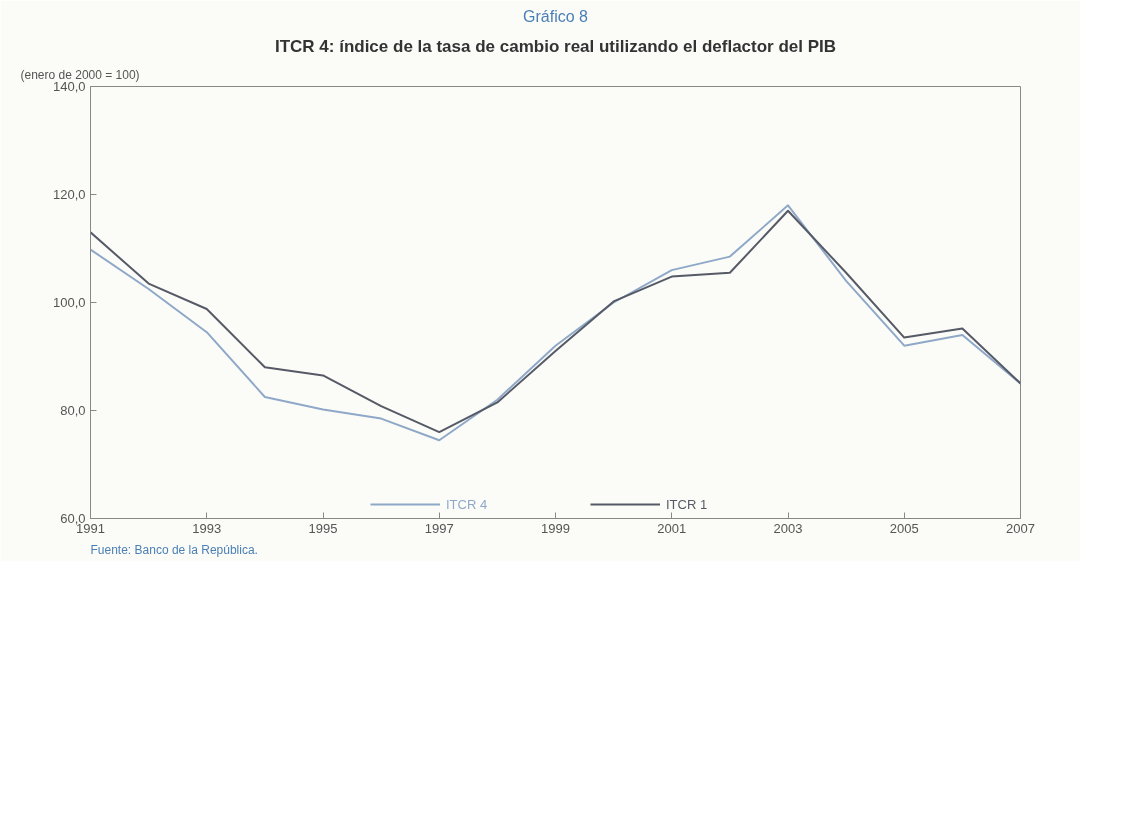 The width and height of the screenshot is (1146, 816). Describe the element at coordinates (207, 528) in the screenshot. I see `x-tick-label: 1993` at that location.